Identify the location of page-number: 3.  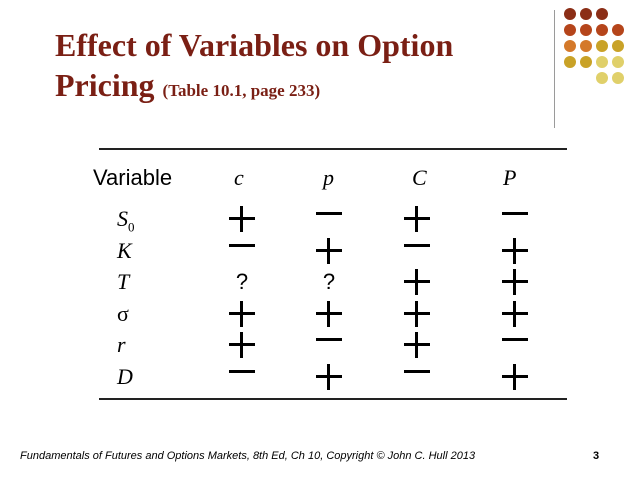
(596, 456).